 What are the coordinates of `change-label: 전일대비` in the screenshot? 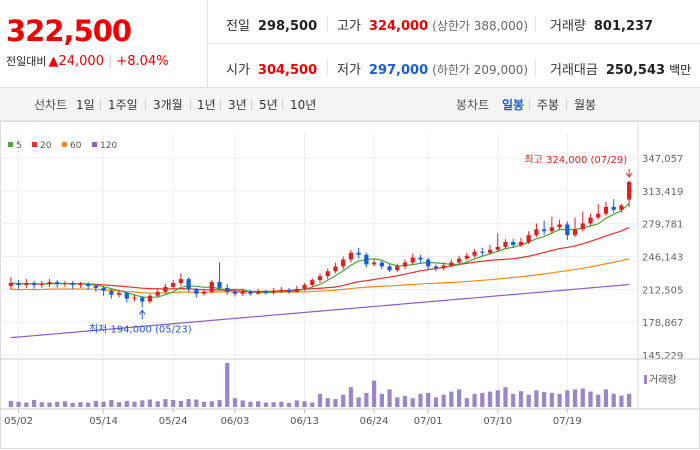 It's located at (26, 61).